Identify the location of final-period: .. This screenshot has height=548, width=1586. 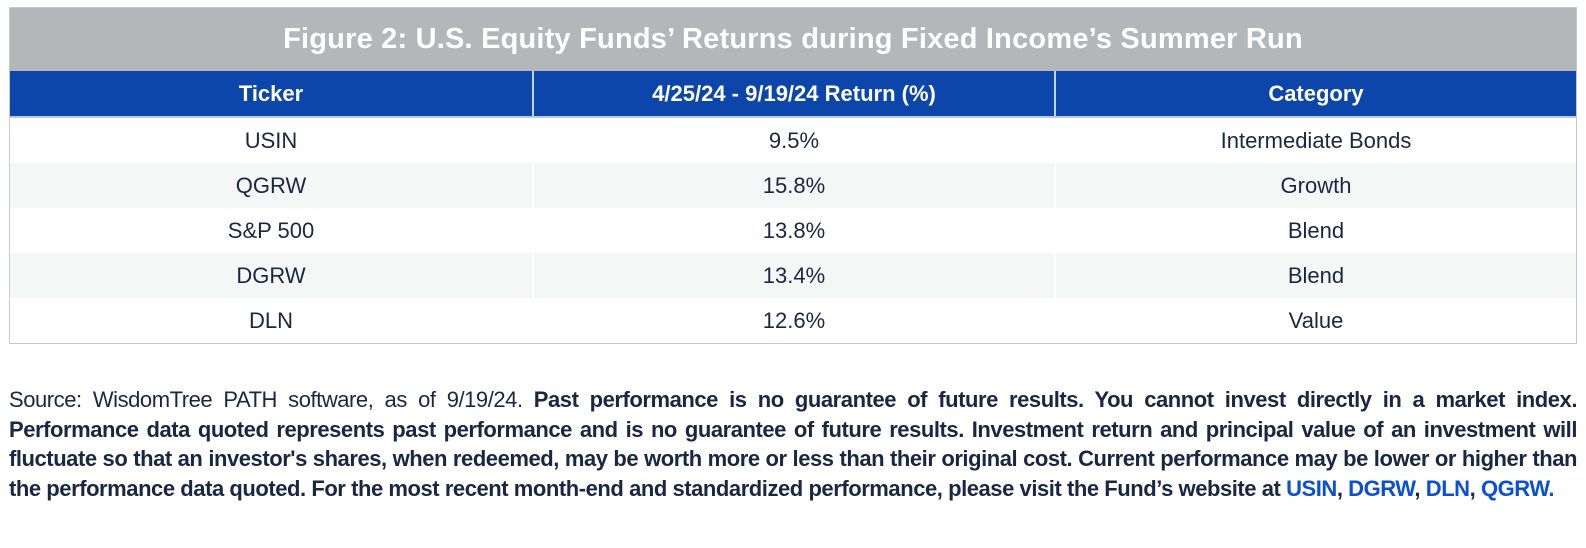
(1551, 488).